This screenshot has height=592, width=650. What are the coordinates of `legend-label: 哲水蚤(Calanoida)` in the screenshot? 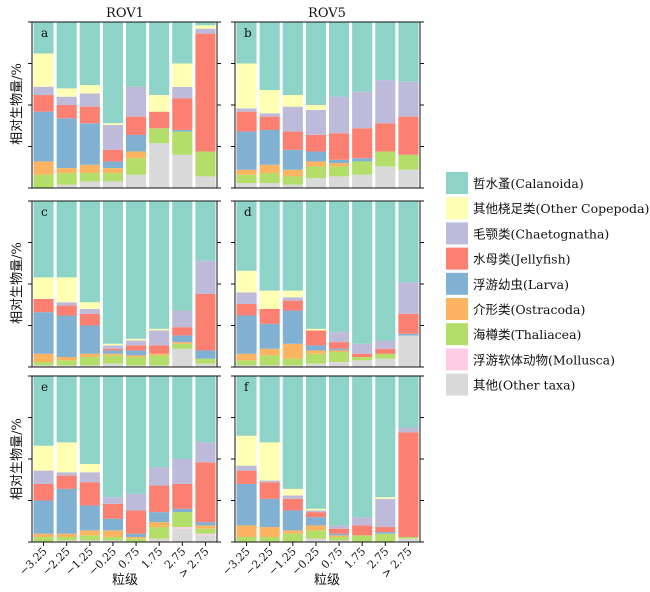 It's located at (528, 183).